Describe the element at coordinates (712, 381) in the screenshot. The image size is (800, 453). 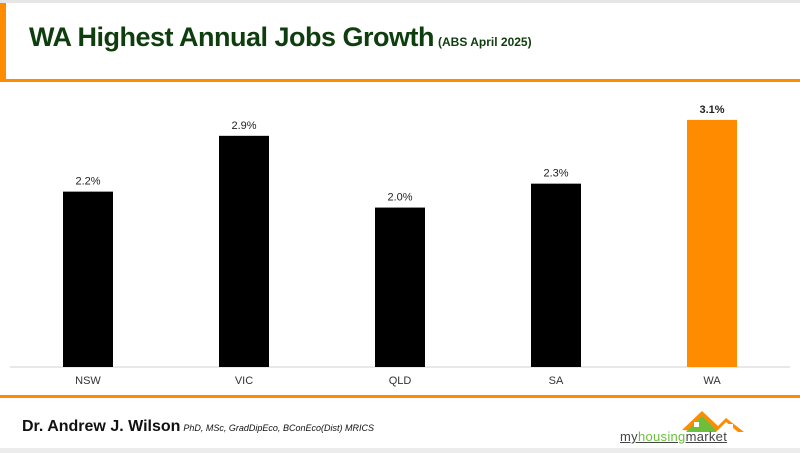
I see `x-tick-label: WA` at that location.